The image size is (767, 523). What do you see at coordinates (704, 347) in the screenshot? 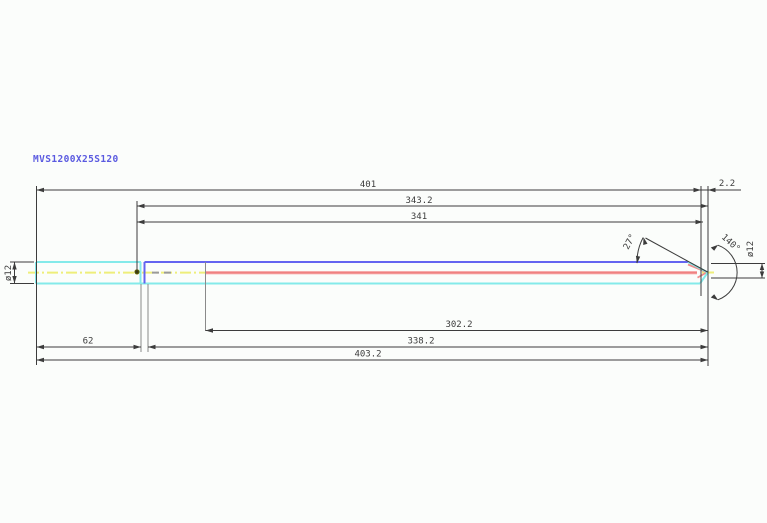
I see `arrow-338-2-right` at bounding box center [704, 347].